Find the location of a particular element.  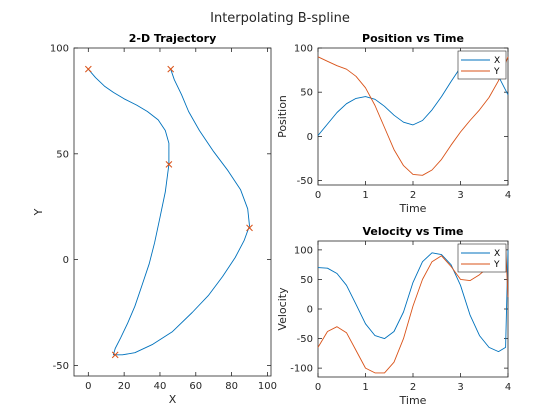

y-axis-label: Y is located at coordinates (38, 212).